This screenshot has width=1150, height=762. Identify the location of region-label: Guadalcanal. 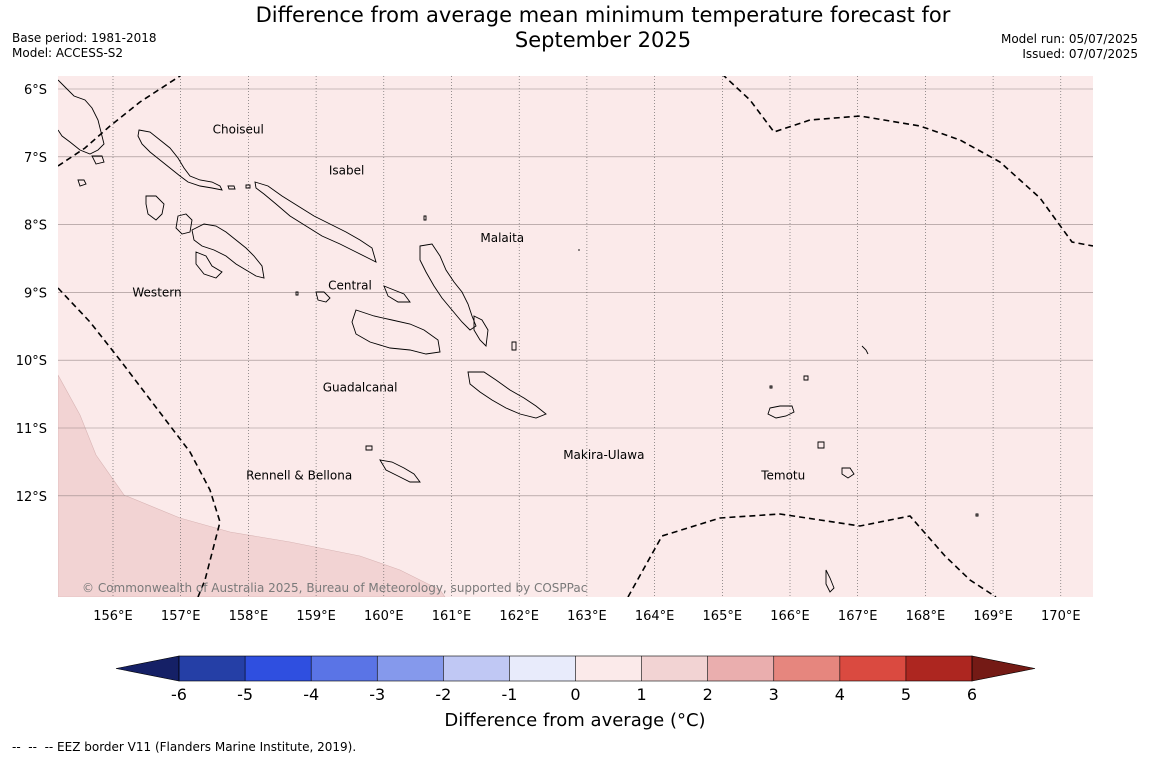
(360, 387).